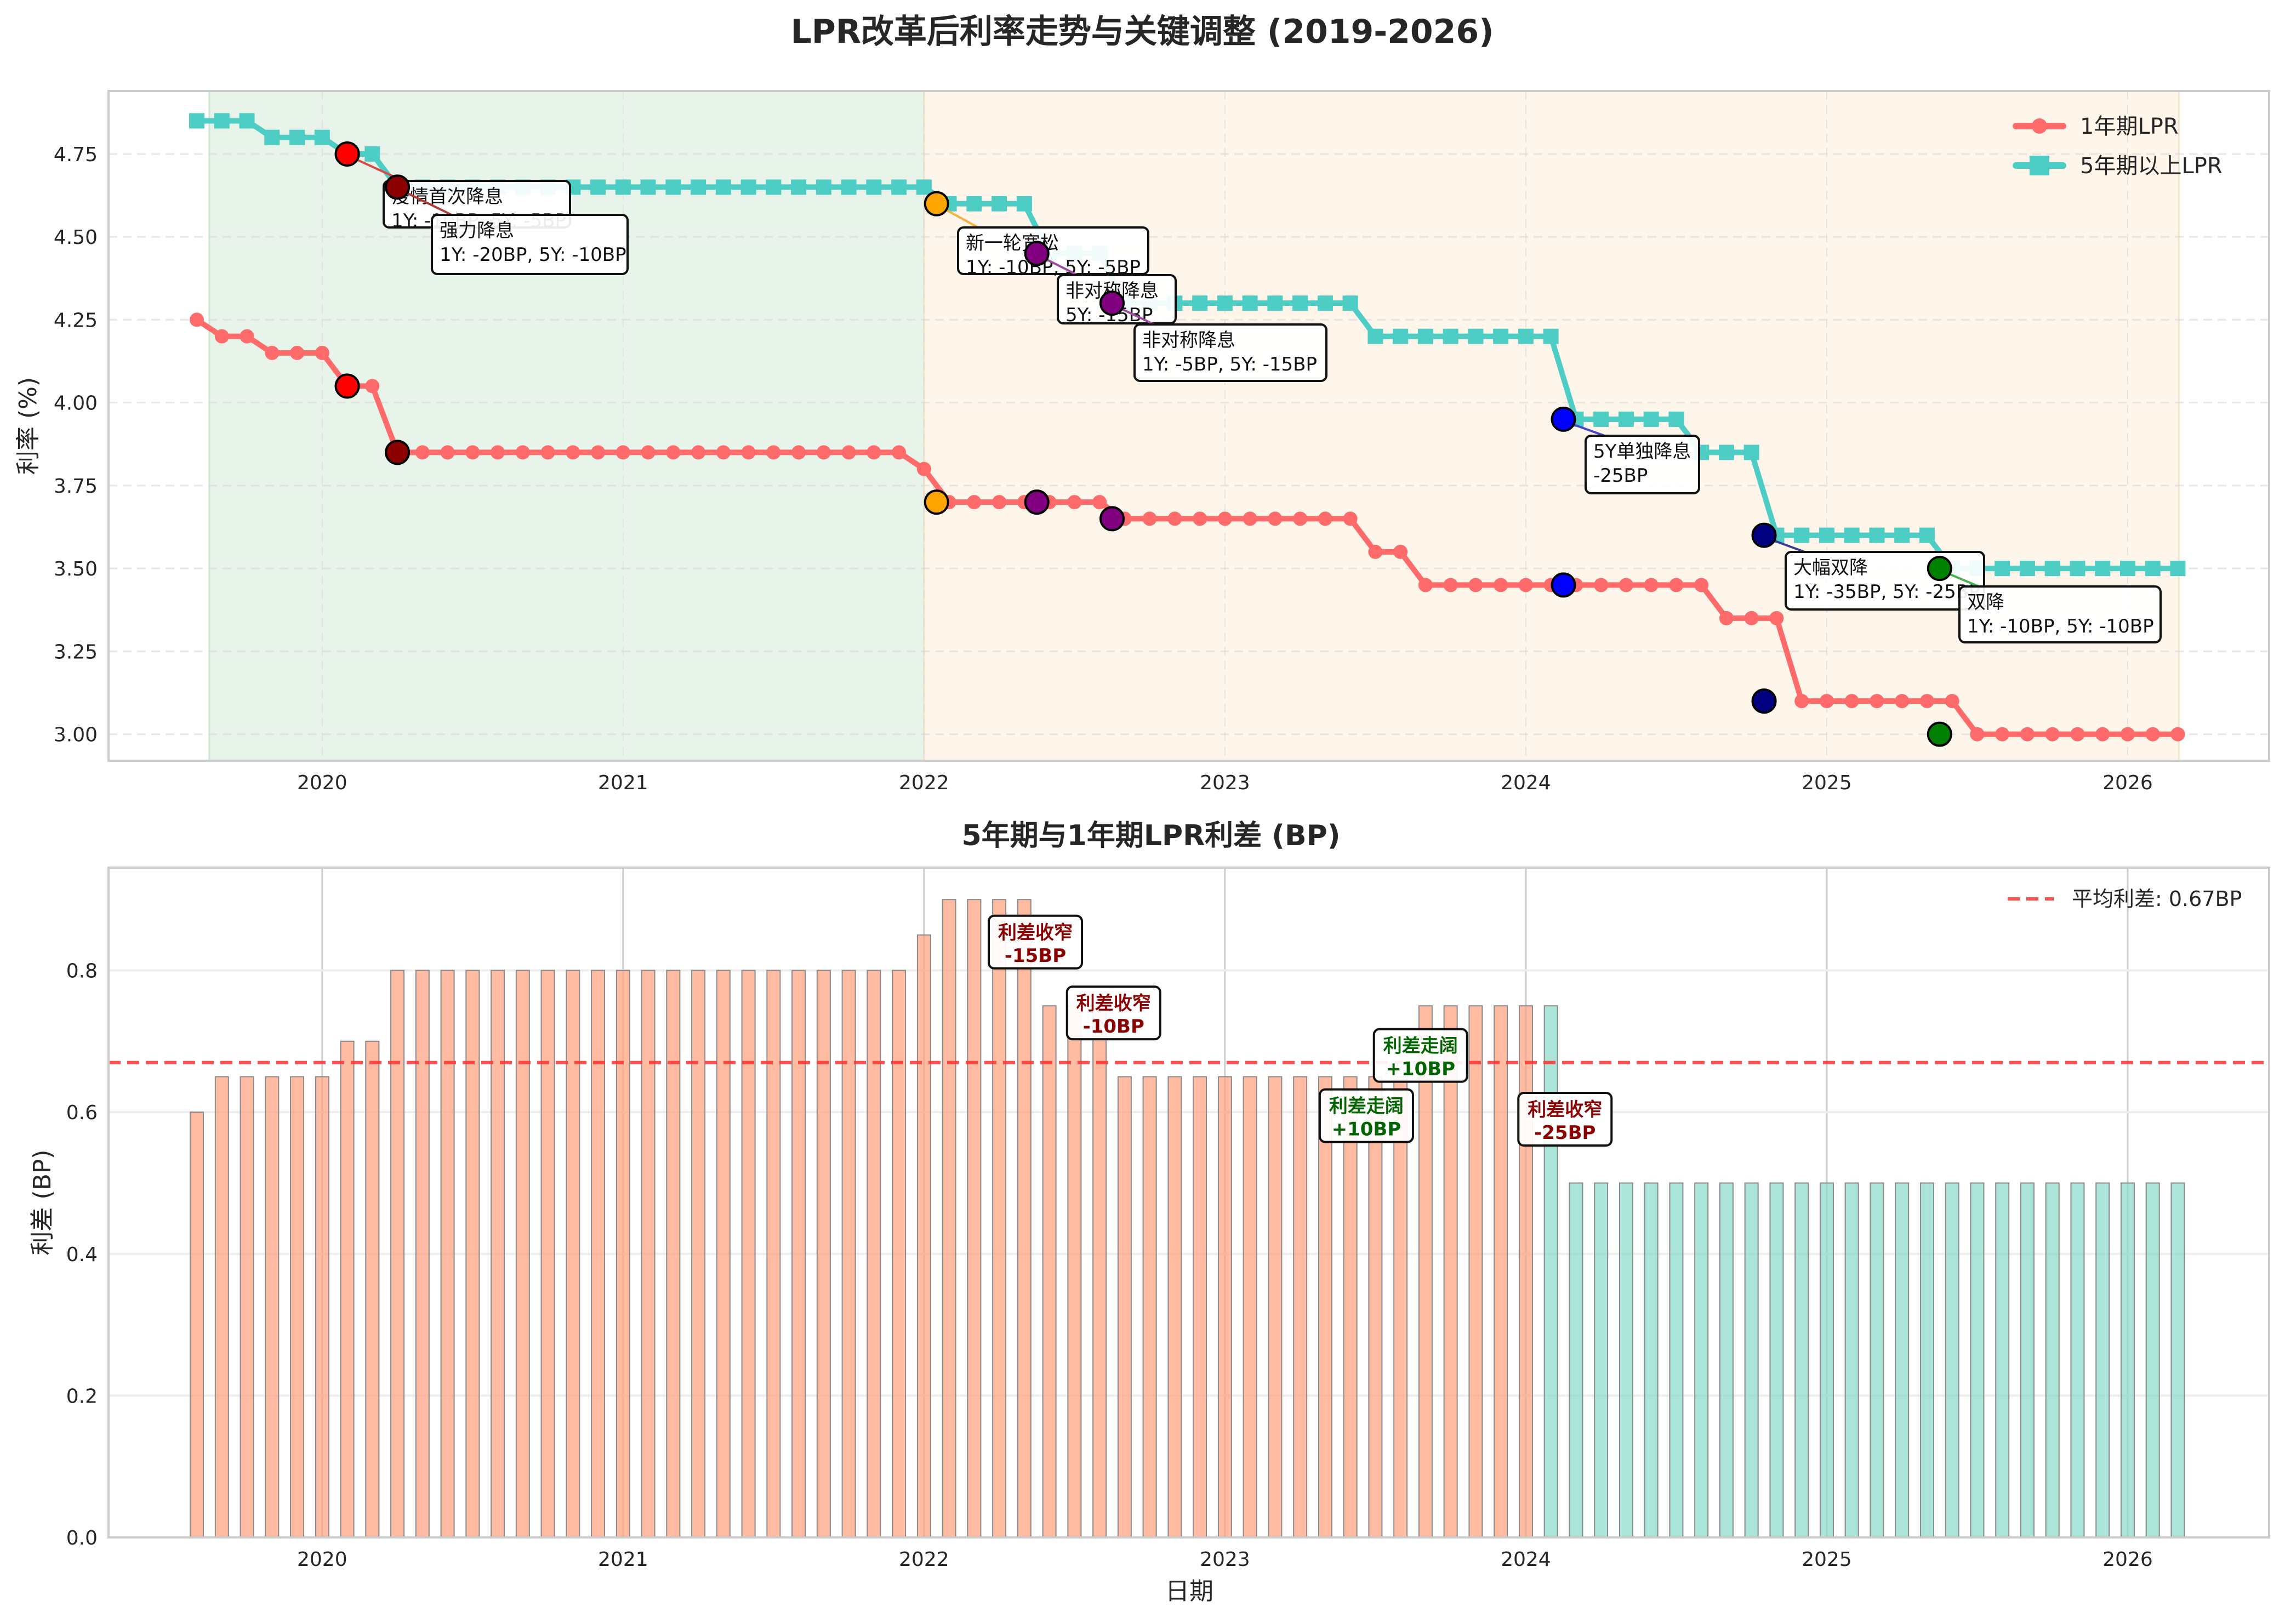 This screenshot has height=1624, width=2285. Describe the element at coordinates (1827, 1559) in the screenshot. I see `x-tick-label: 2025` at that location.